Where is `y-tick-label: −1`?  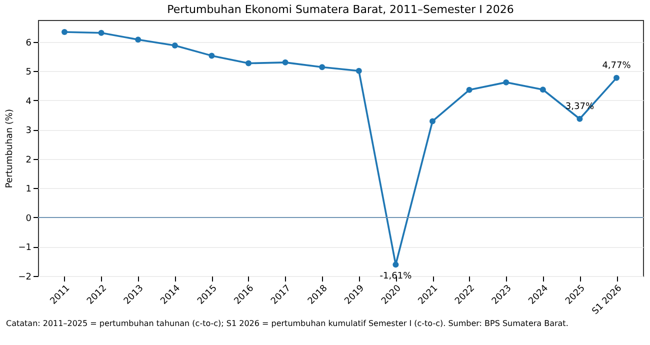
y-tick-label: −1 is located at coordinates (25, 248).